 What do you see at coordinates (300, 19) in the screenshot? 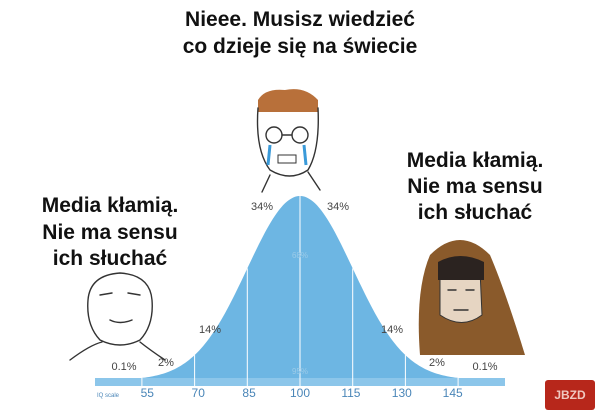
I see `top-caption: Nieee. Musisz wiedzieć` at bounding box center [300, 19].